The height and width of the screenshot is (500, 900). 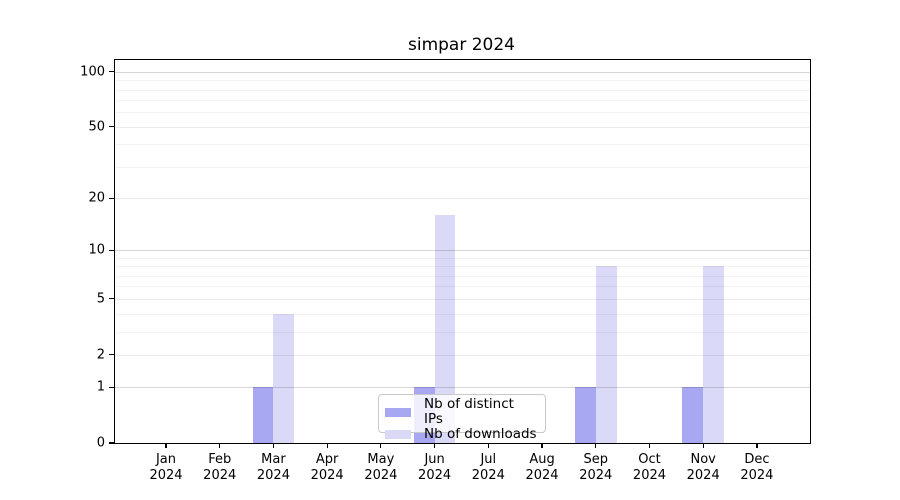 What do you see at coordinates (469, 411) in the screenshot?
I see `legend-label-distinct-ips: Nb of distinct IPs` at bounding box center [469, 411].